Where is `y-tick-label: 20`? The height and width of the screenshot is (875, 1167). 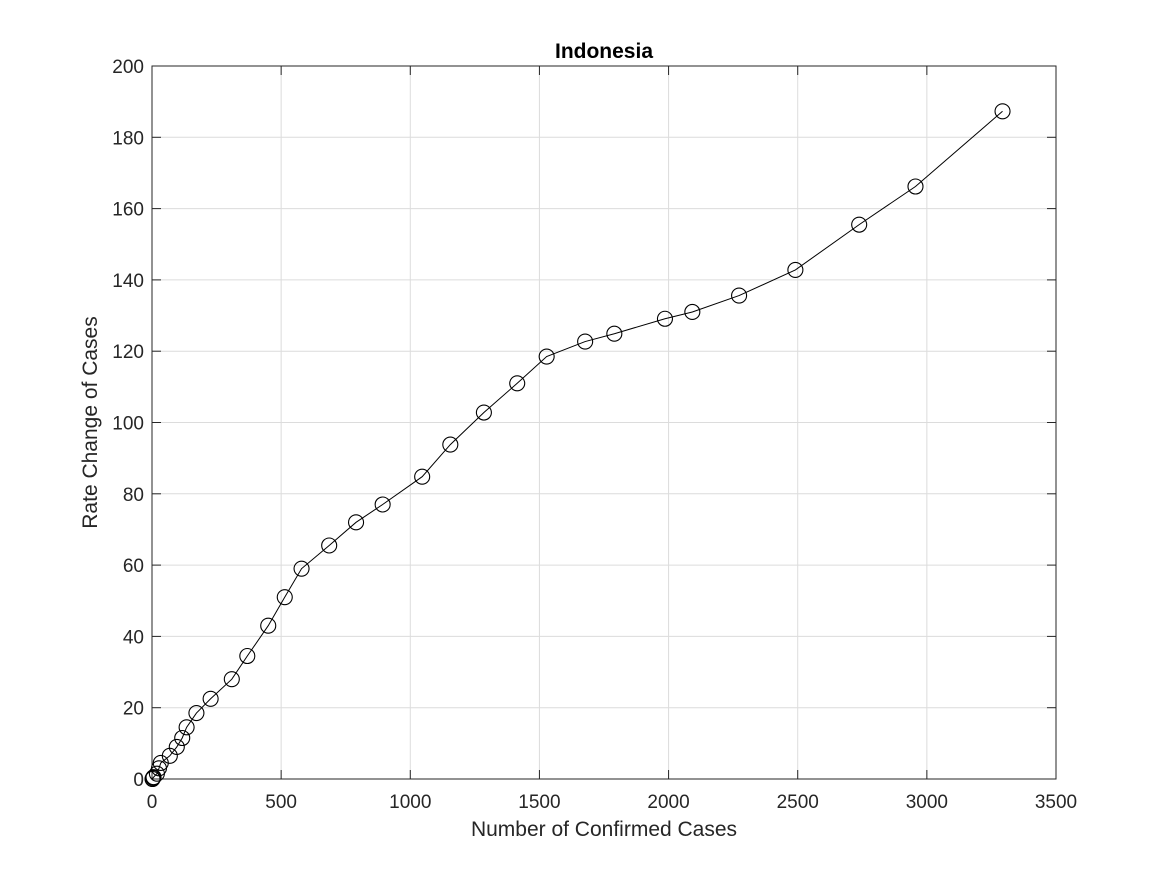 y-tick-label: 20 is located at coordinates (133, 709).